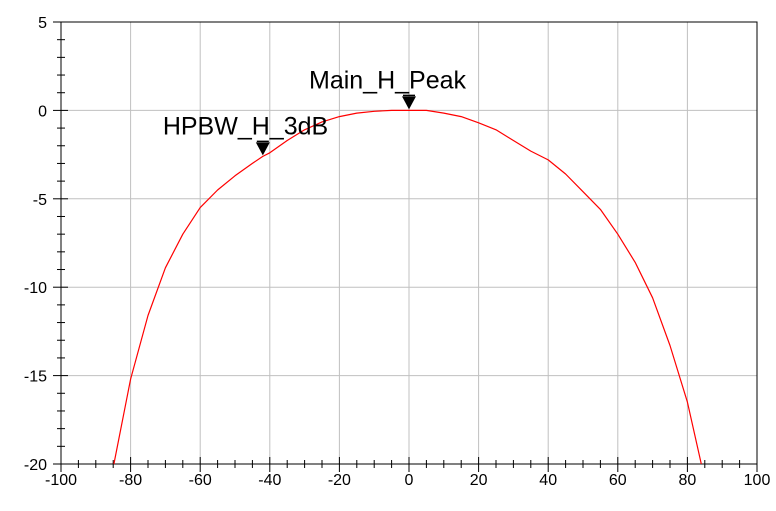 The height and width of the screenshot is (511, 776). Describe the element at coordinates (42, 111) in the screenshot. I see `y-tick-label: 0` at that location.